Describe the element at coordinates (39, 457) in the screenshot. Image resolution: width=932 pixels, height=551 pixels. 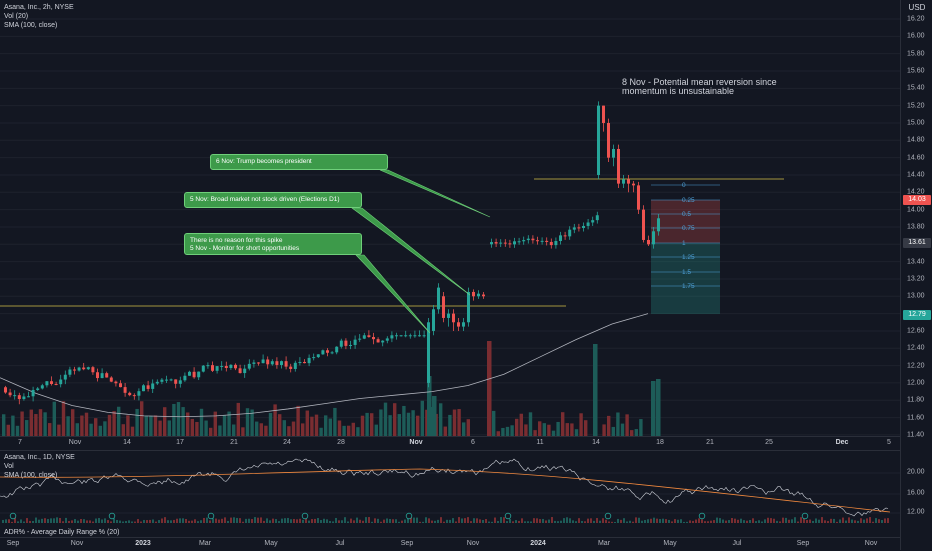
I see `sub-legend-symbol: Asana, Inc., 1D, NYSE` at that location.